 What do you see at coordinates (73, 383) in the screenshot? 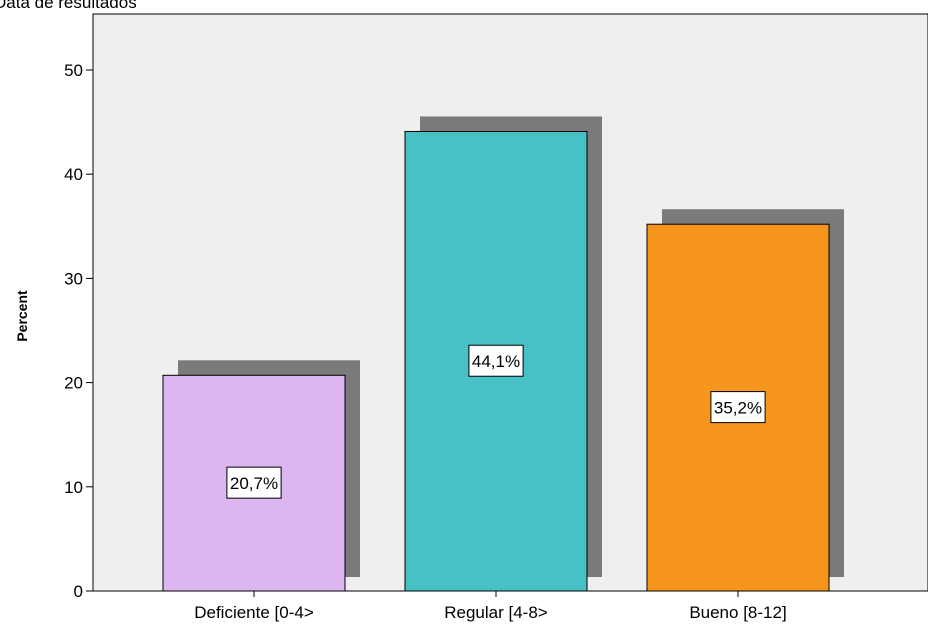
I see `y-tick-label: 20` at bounding box center [73, 383].